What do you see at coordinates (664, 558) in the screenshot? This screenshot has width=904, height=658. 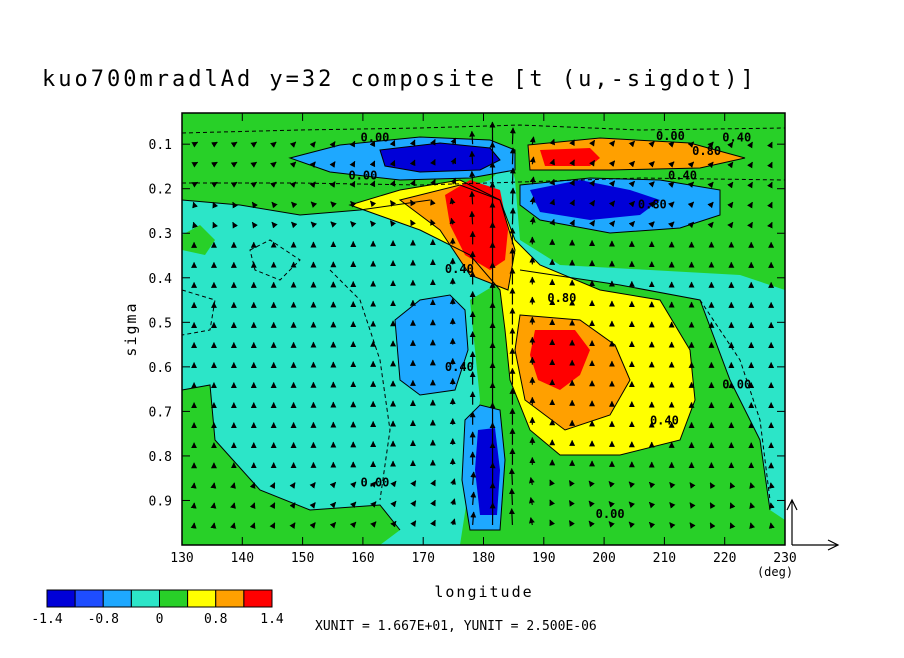 I see `x-tick-label: 210` at bounding box center [664, 558].